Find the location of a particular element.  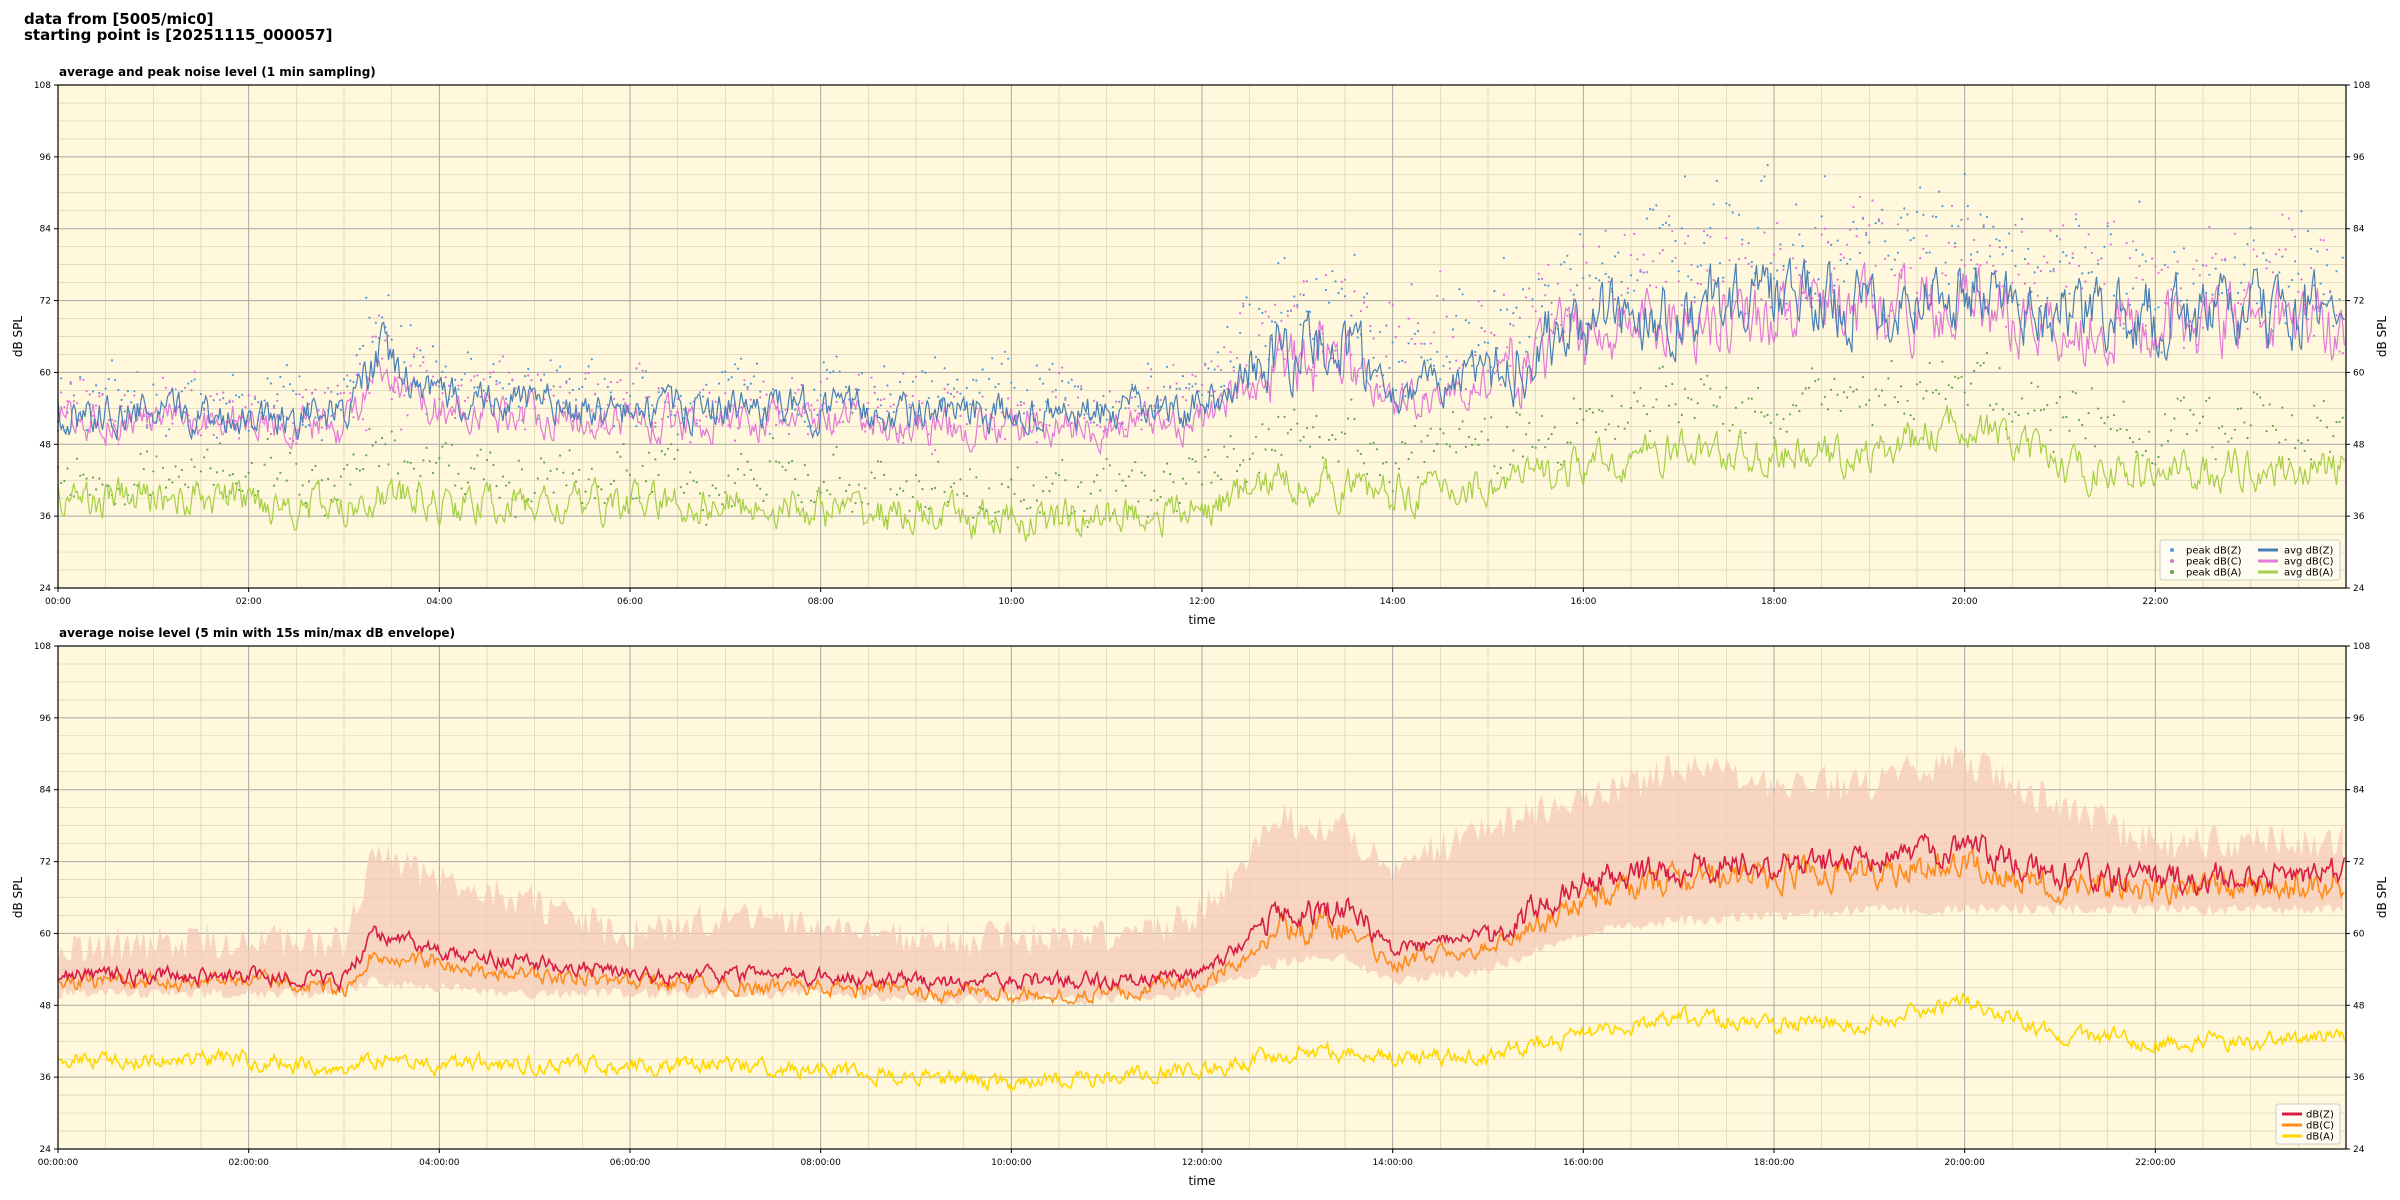

starting-point-label: starting point is [20251115_000057] is located at coordinates (178, 35).